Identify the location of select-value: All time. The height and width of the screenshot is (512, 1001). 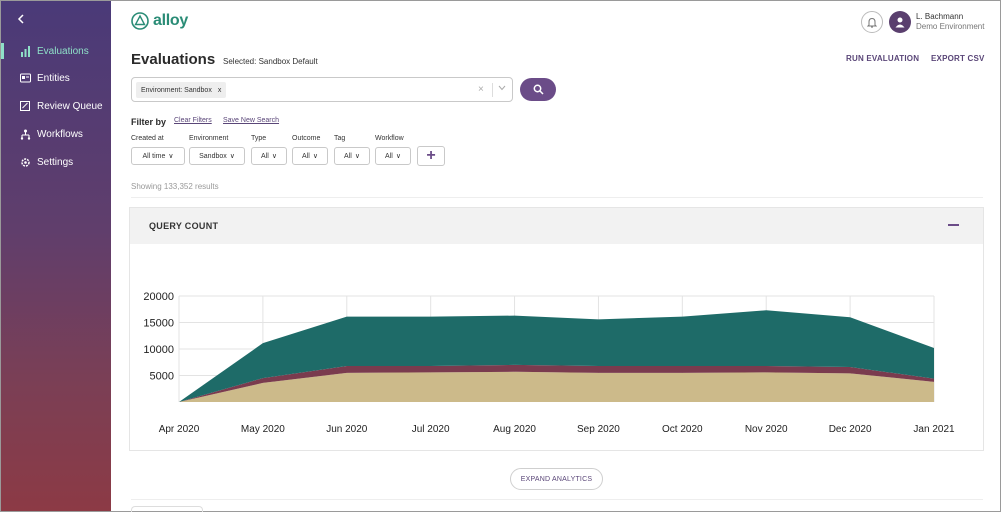
(154, 156).